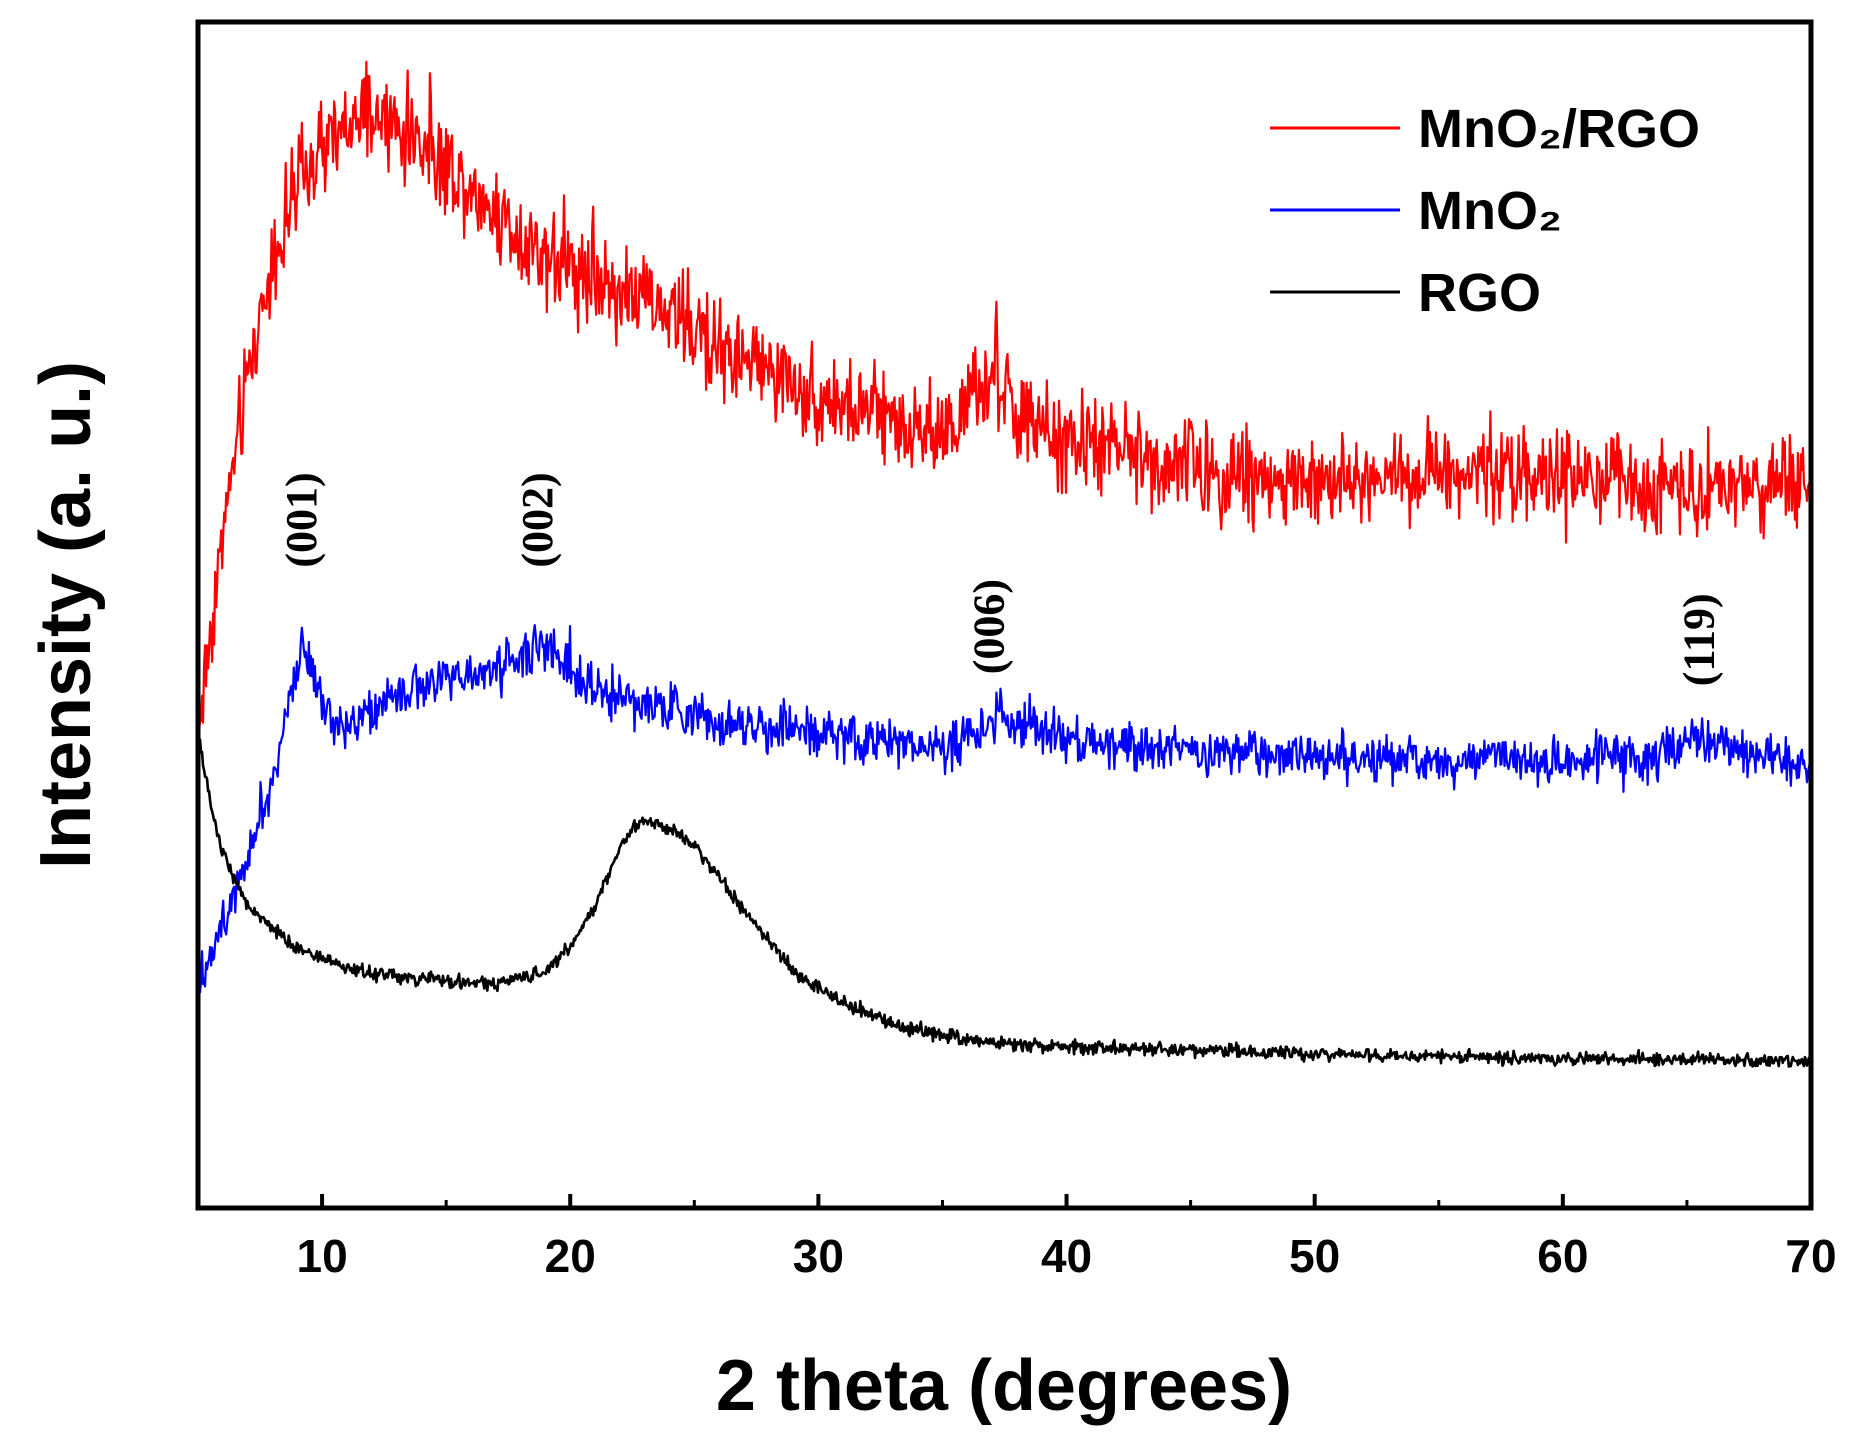 This screenshot has height=1451, width=1858. Describe the element at coordinates (1016, 1238) in the screenshot. I see `x-axis-ticks: 10 20 30 40 50 60 70` at that location.